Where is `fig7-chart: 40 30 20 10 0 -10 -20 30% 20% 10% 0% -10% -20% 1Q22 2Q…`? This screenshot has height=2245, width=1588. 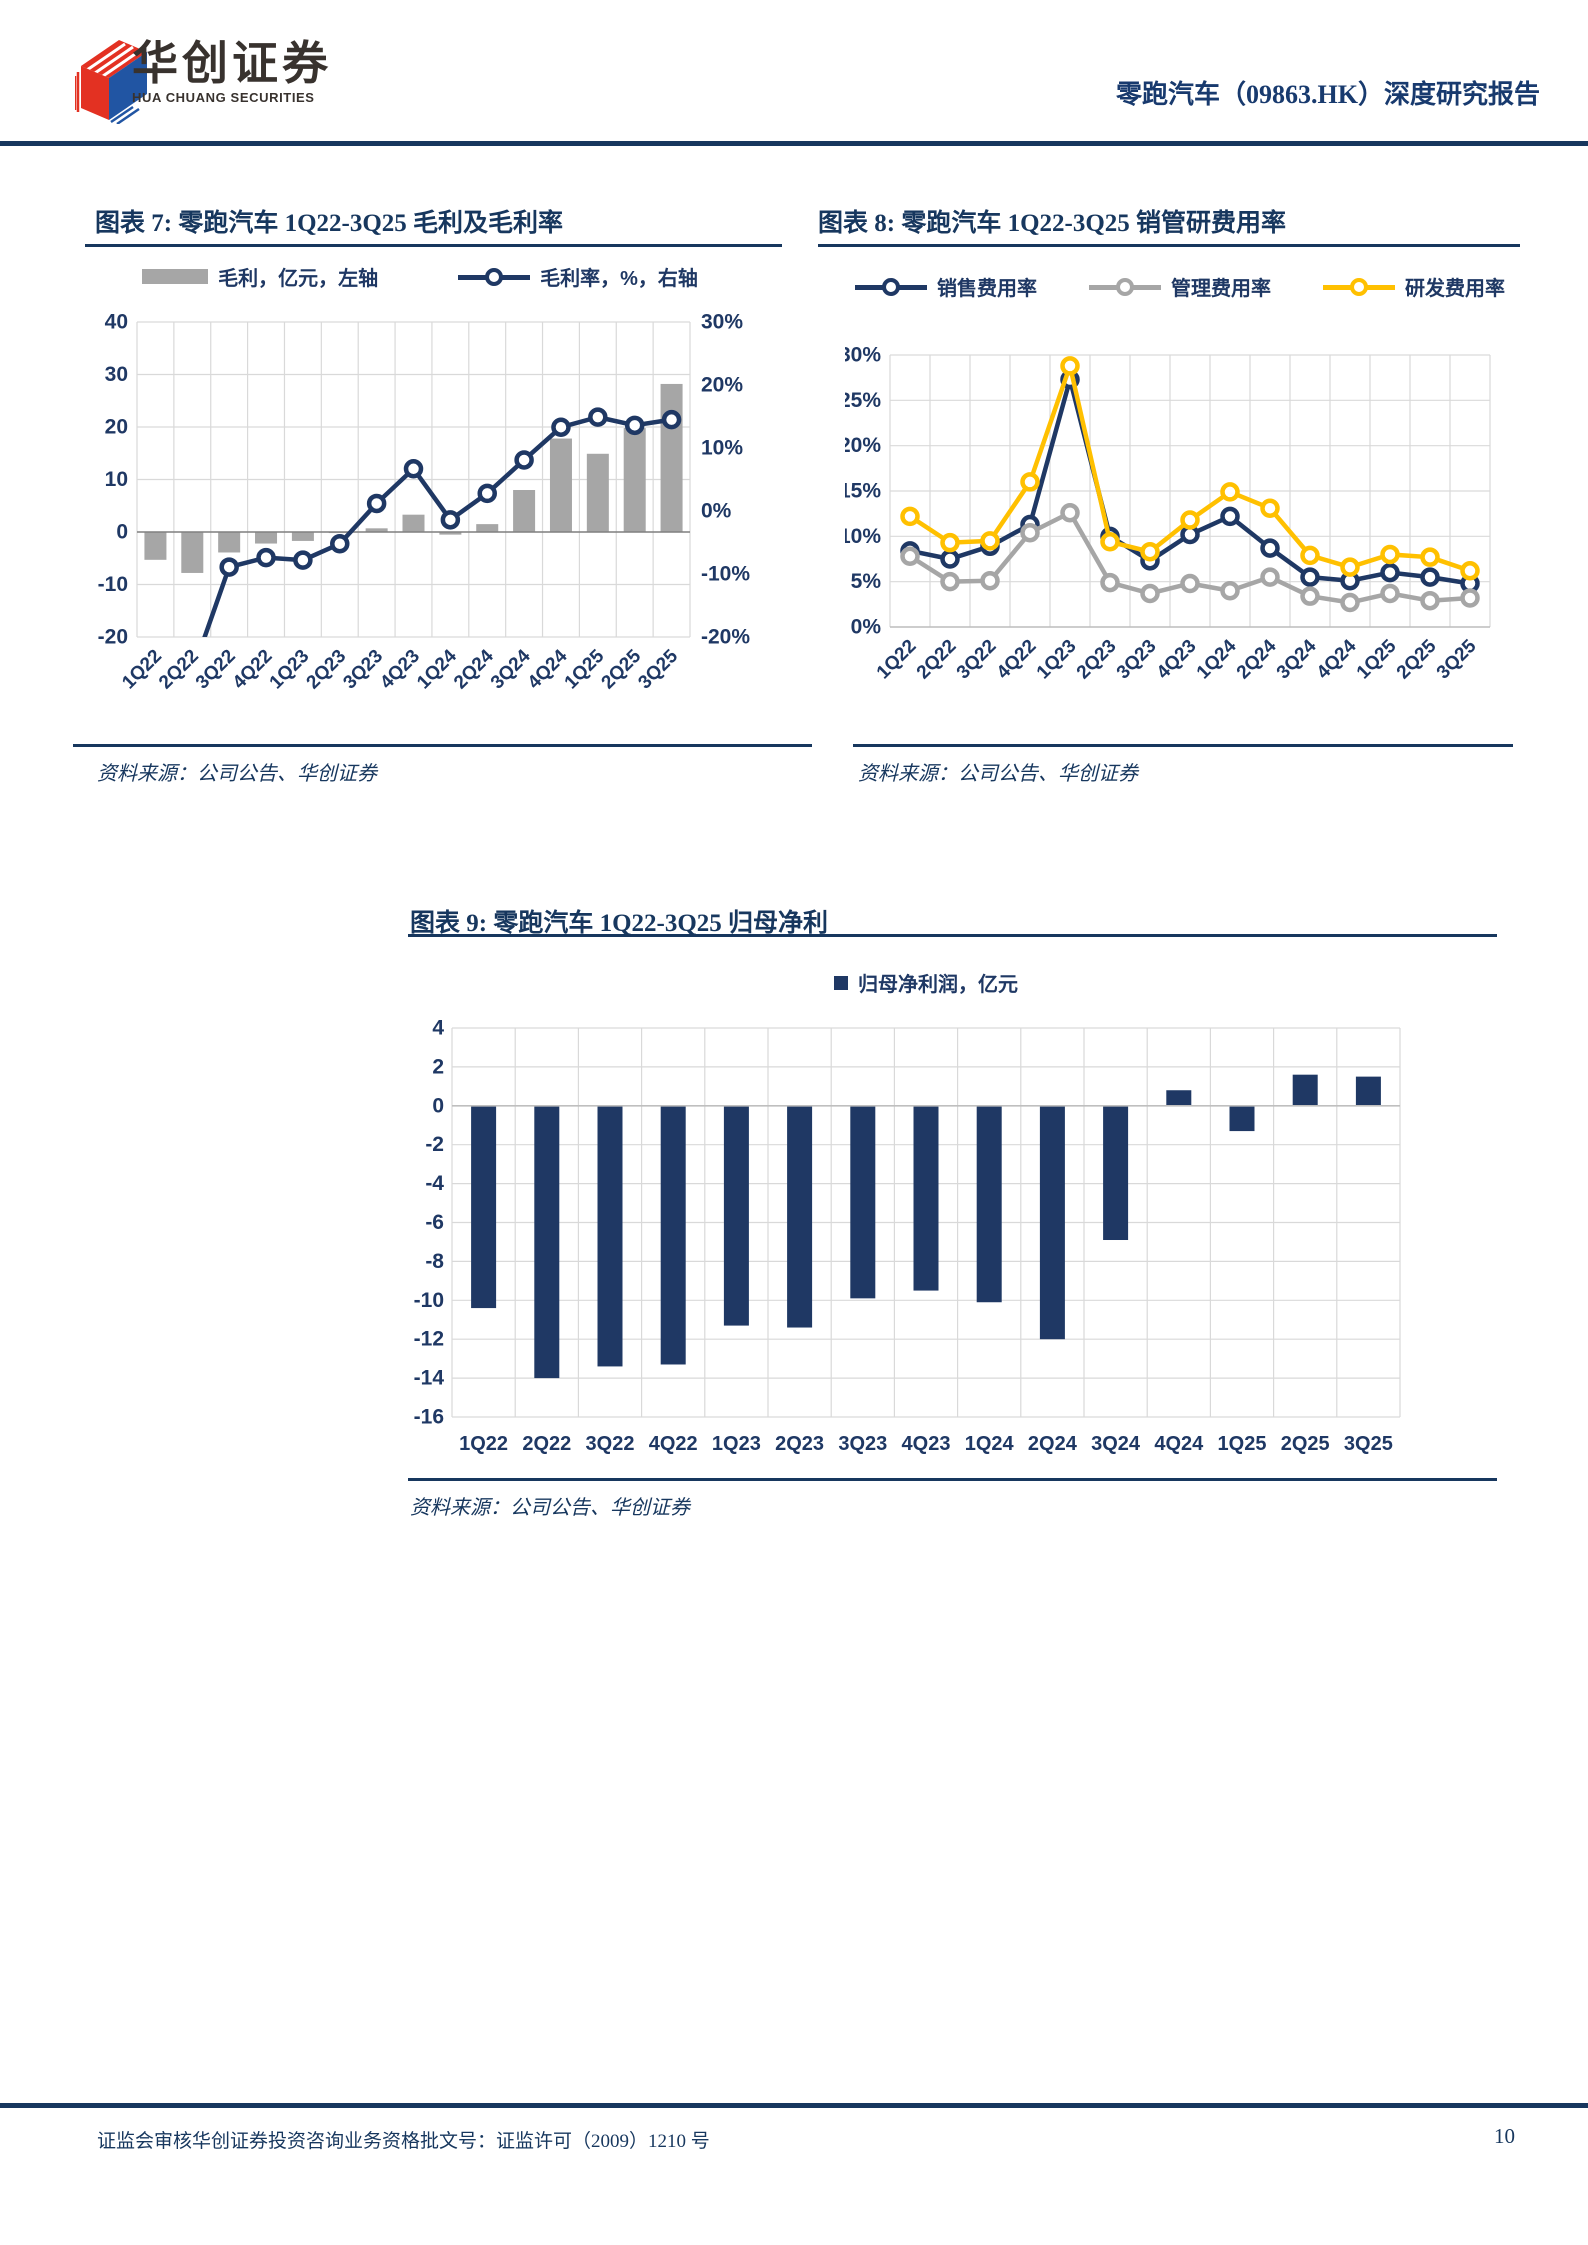 fig7-chart: 40 30 20 10 0 -10 -20 30% 20% 10% 0% -10% -20% 1Q22 2Q… is located at coordinates (443, 497).